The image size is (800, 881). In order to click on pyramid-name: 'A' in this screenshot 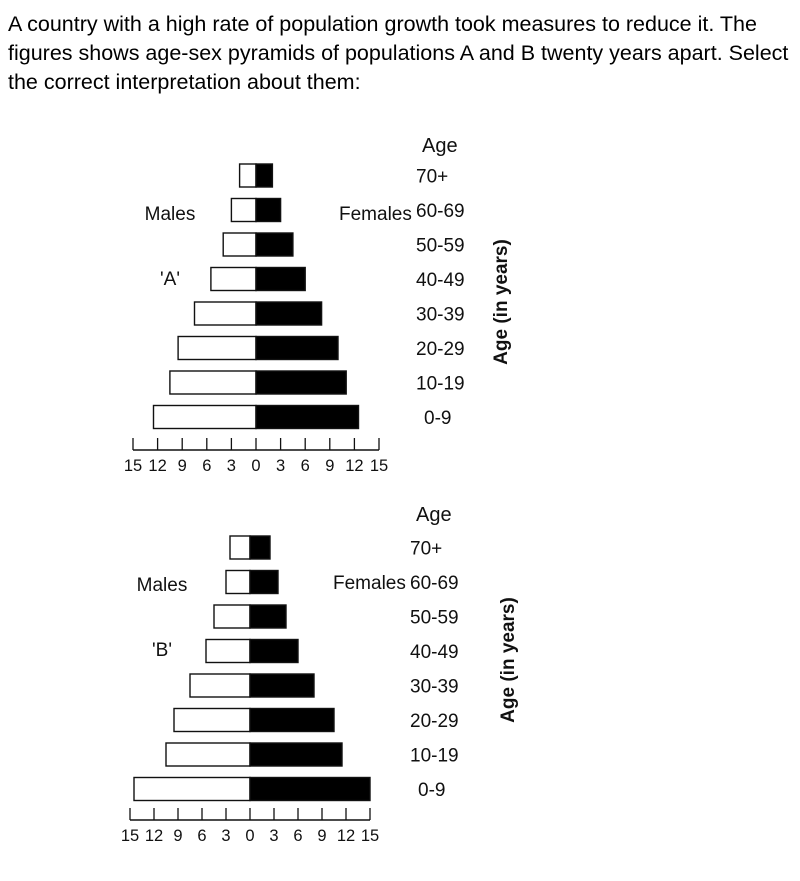, I will do `click(170, 279)`.